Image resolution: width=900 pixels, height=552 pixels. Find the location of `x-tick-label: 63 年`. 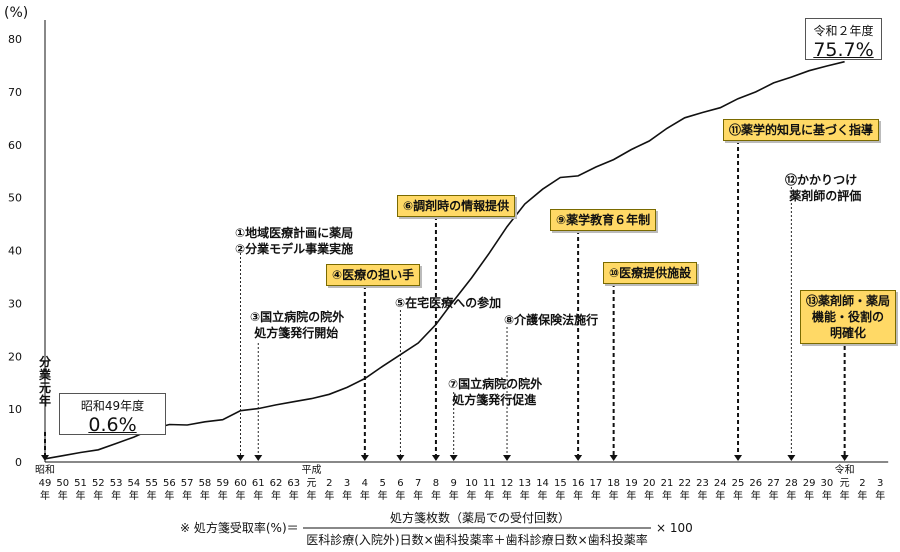

x-tick-label: 63 年 is located at coordinates (293, 490).